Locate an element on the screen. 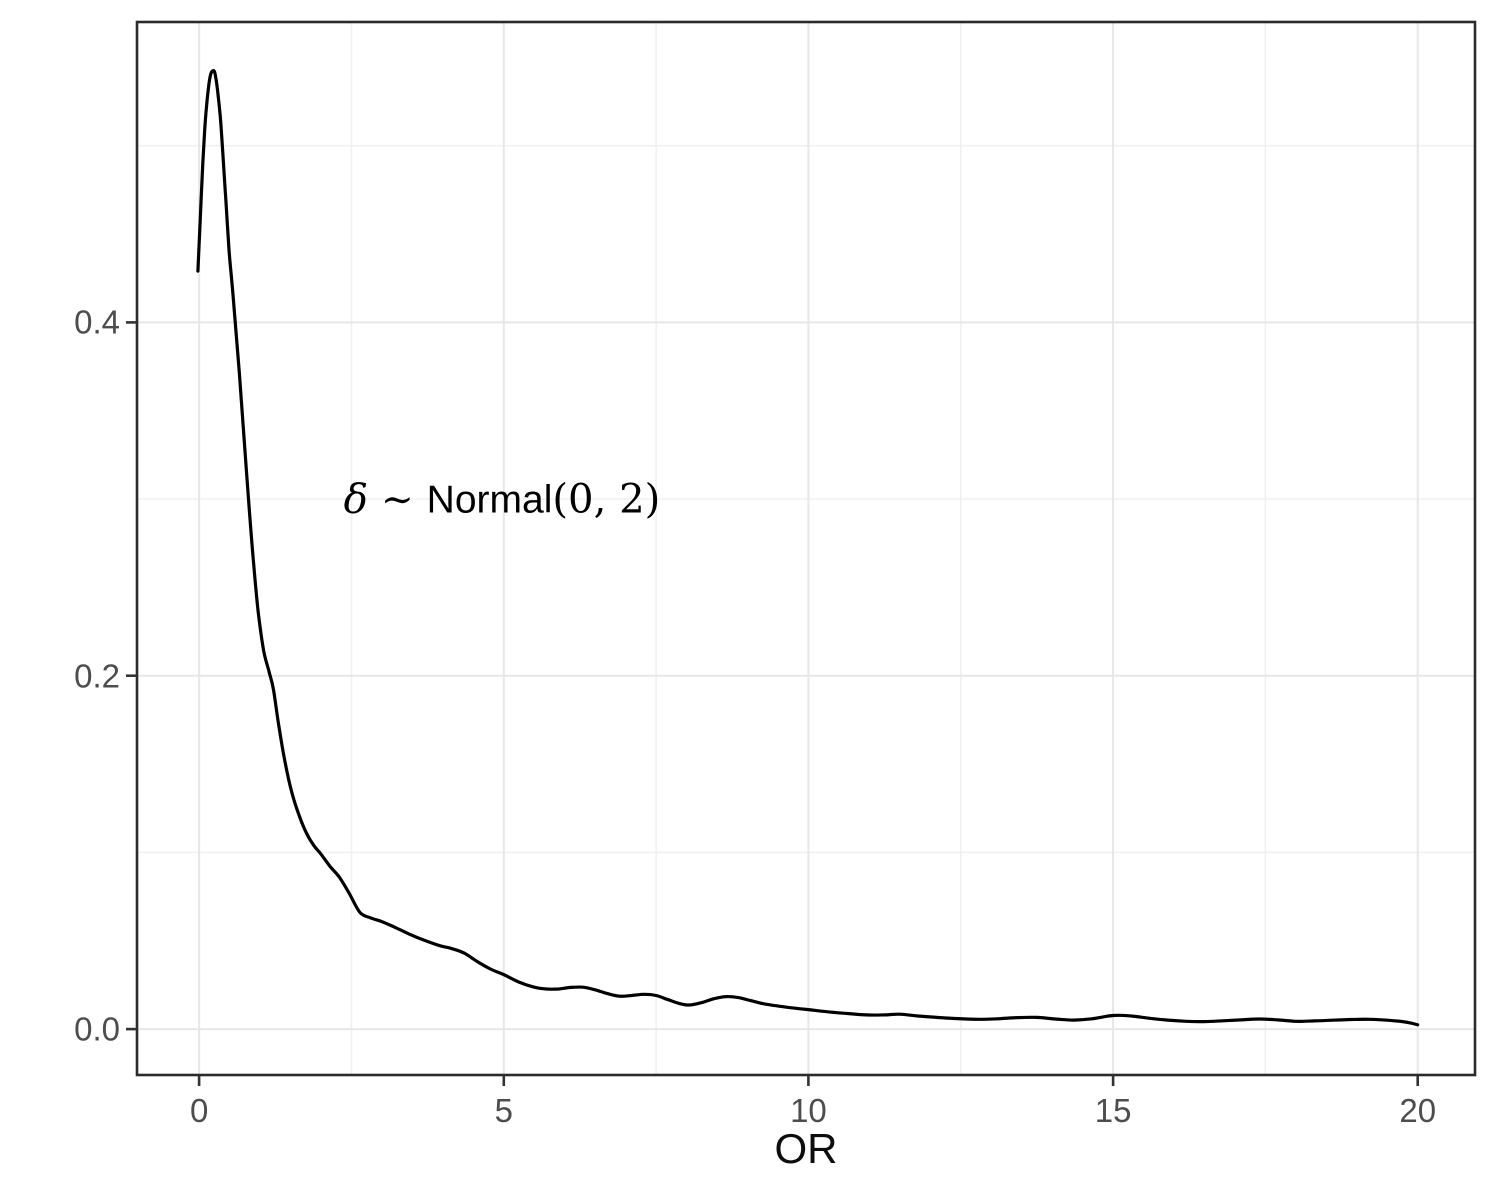 The image size is (1500, 1200). distribution-name: Normal is located at coordinates (489, 500).